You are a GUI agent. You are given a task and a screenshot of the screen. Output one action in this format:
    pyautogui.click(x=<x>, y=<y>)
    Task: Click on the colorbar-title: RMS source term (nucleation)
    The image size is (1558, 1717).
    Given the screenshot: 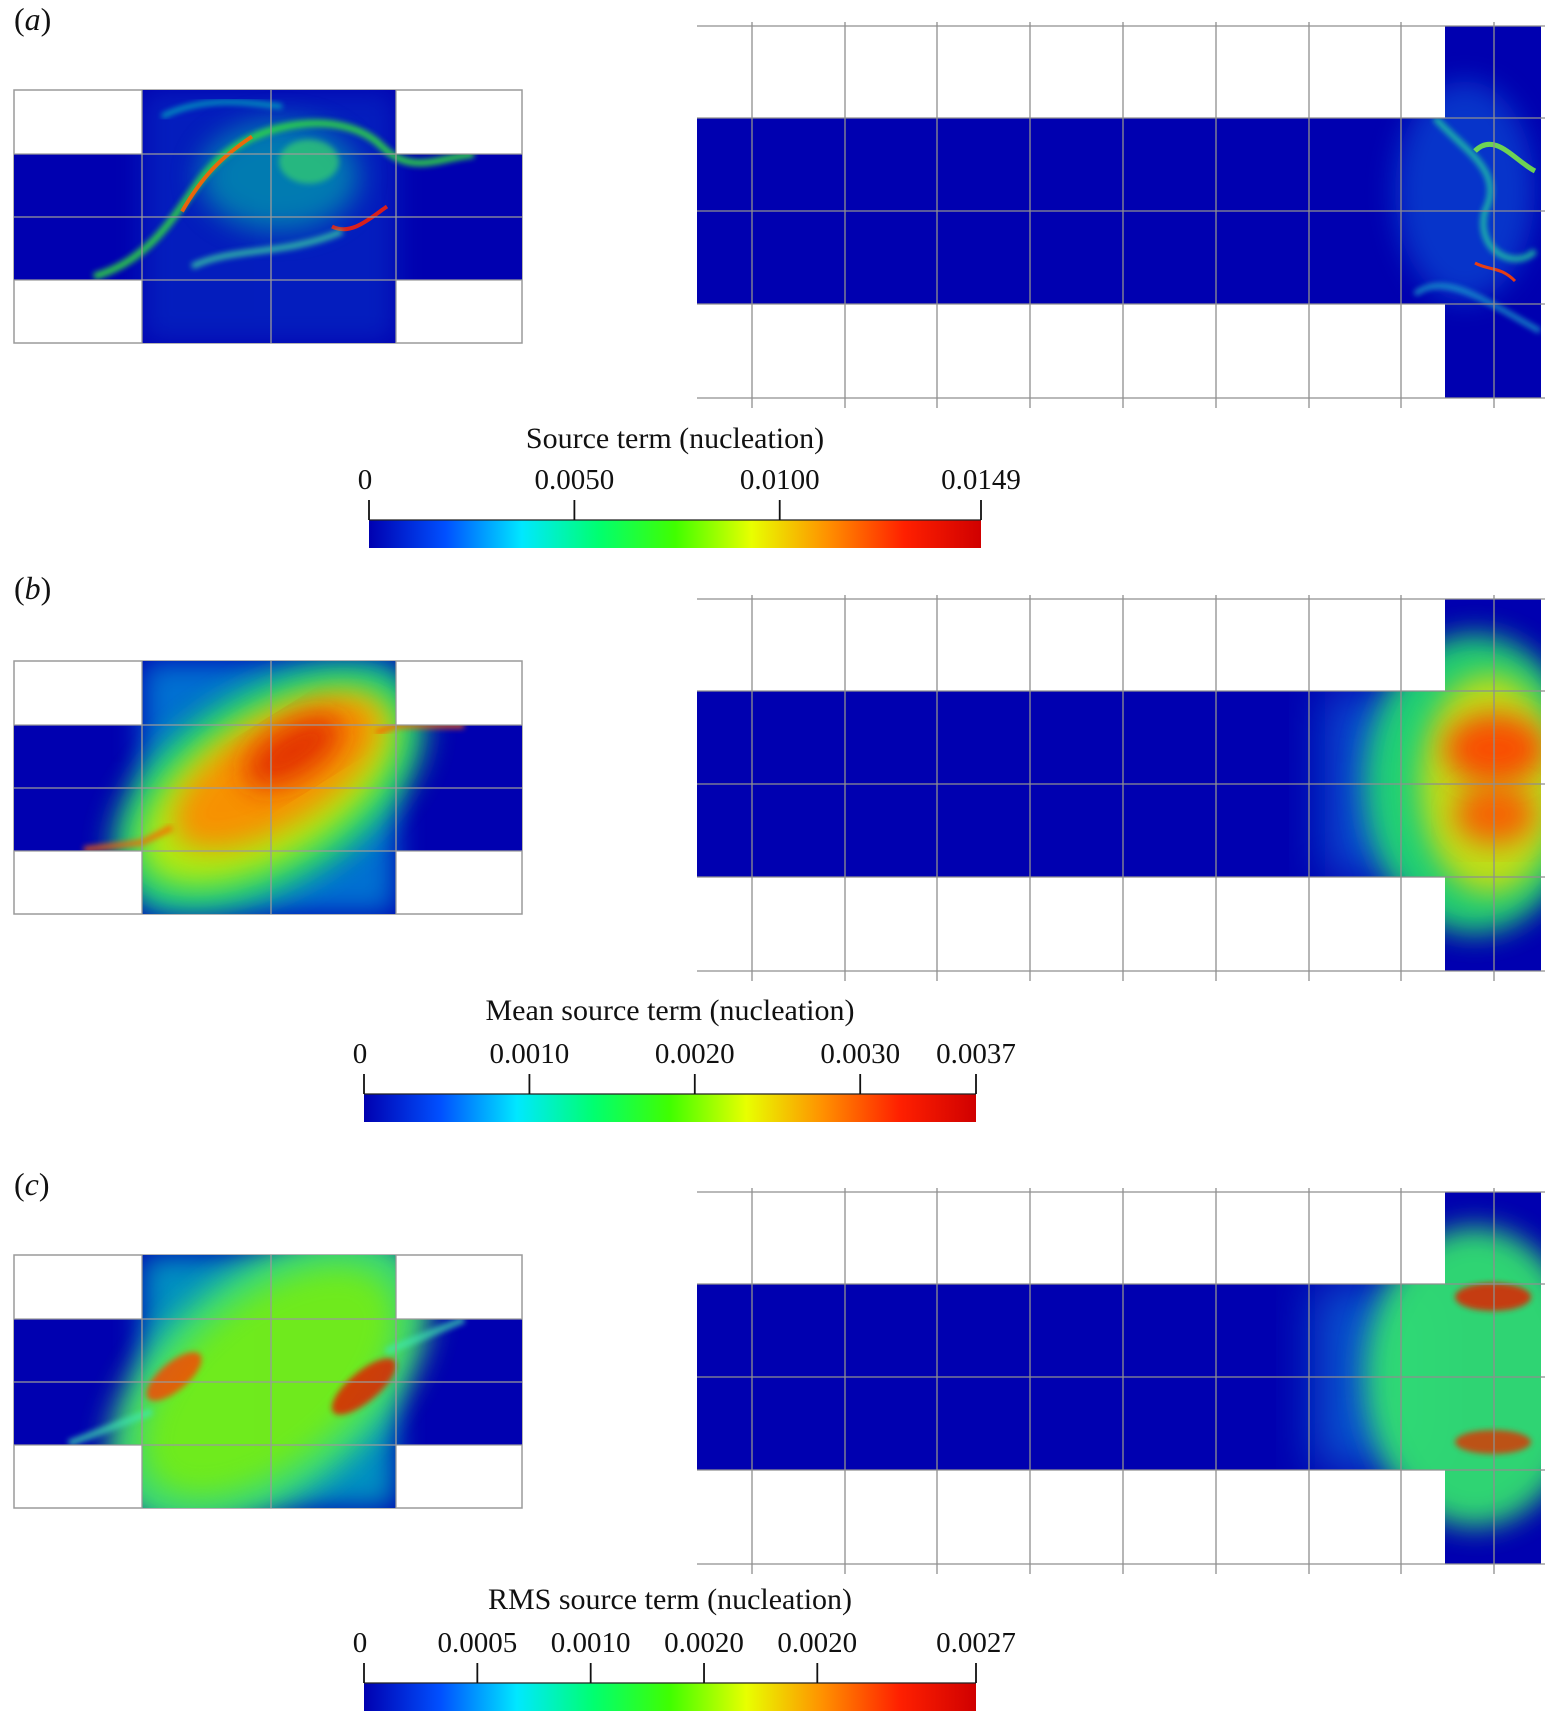 What is the action you would take?
    pyautogui.click(x=670, y=1599)
    